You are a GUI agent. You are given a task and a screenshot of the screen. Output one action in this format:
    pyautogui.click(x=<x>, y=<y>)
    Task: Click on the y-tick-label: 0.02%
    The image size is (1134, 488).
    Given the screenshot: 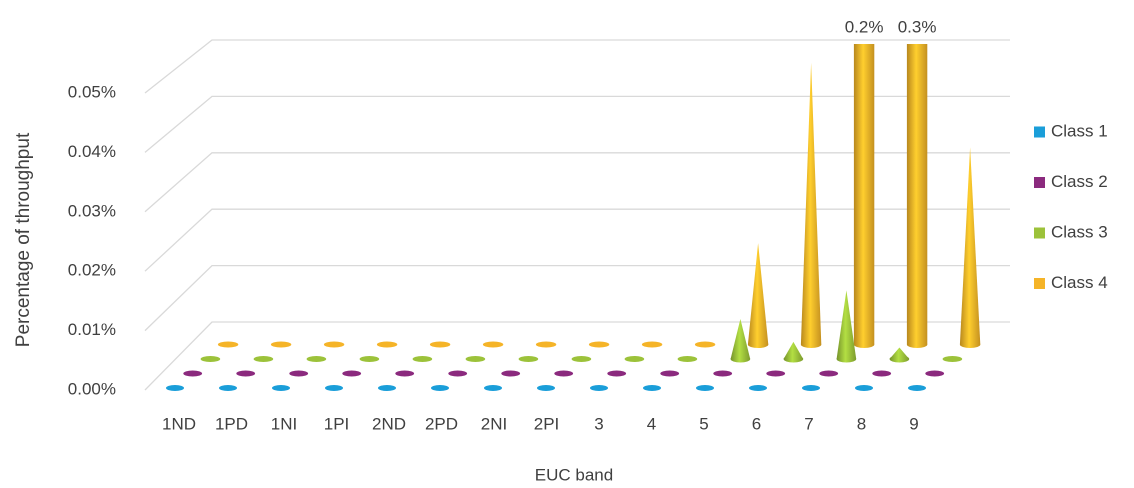 What is the action you would take?
    pyautogui.click(x=92, y=270)
    